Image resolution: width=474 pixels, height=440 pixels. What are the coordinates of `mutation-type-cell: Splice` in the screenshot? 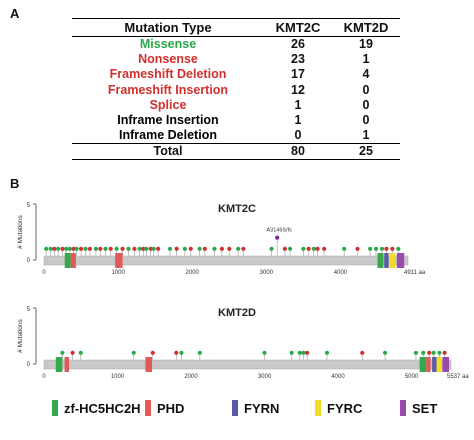 It's located at (168, 104).